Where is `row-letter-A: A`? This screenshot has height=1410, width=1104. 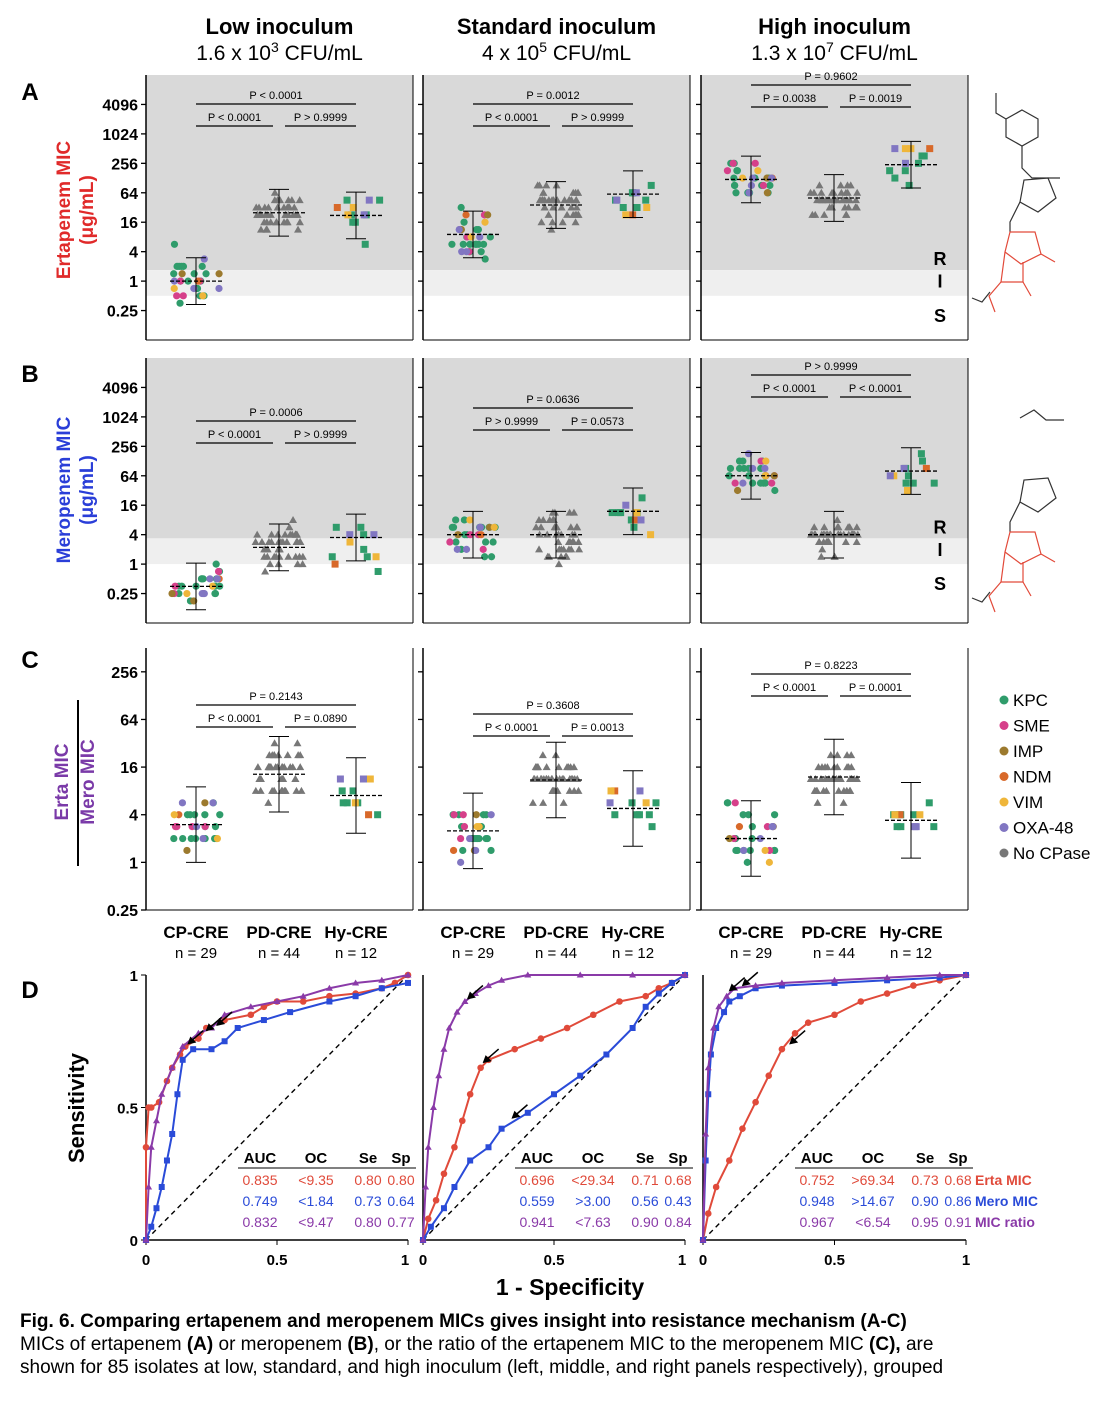 row-letter-A: A is located at coordinates (29, 92).